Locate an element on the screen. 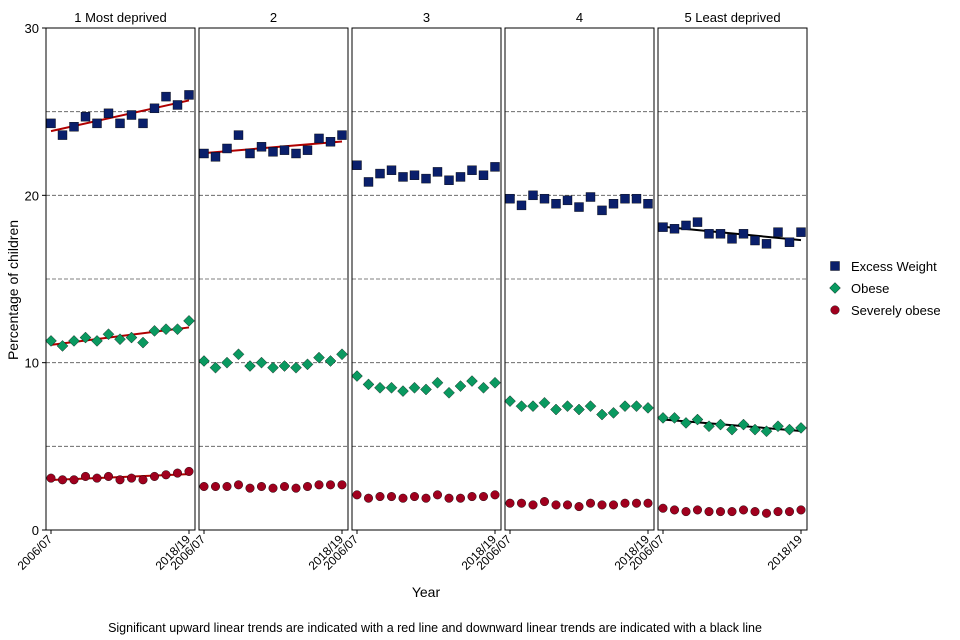 This screenshot has height=640, width=960. legend-label: Severely obese is located at coordinates (896, 310).